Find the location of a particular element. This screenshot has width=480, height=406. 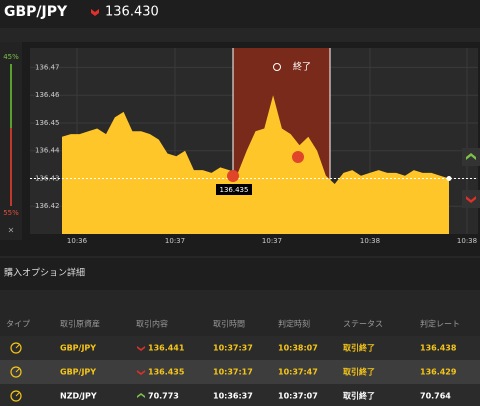

y-tick-label: 136.46 is located at coordinates (47, 95).